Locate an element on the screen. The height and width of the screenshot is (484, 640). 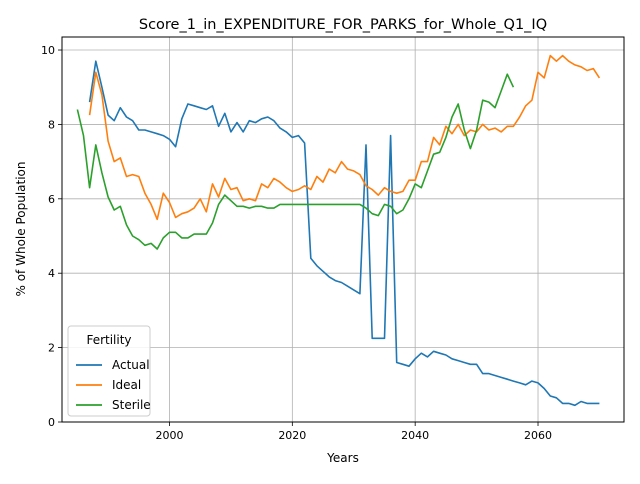
y-tick-label: 10 is located at coordinates (48, 50).